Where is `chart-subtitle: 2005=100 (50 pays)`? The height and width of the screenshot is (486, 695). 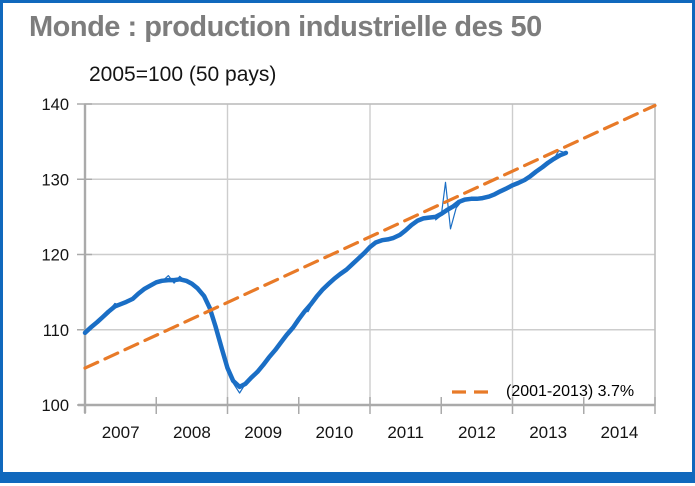 chart-subtitle: 2005=100 (50 pays) is located at coordinates (183, 74).